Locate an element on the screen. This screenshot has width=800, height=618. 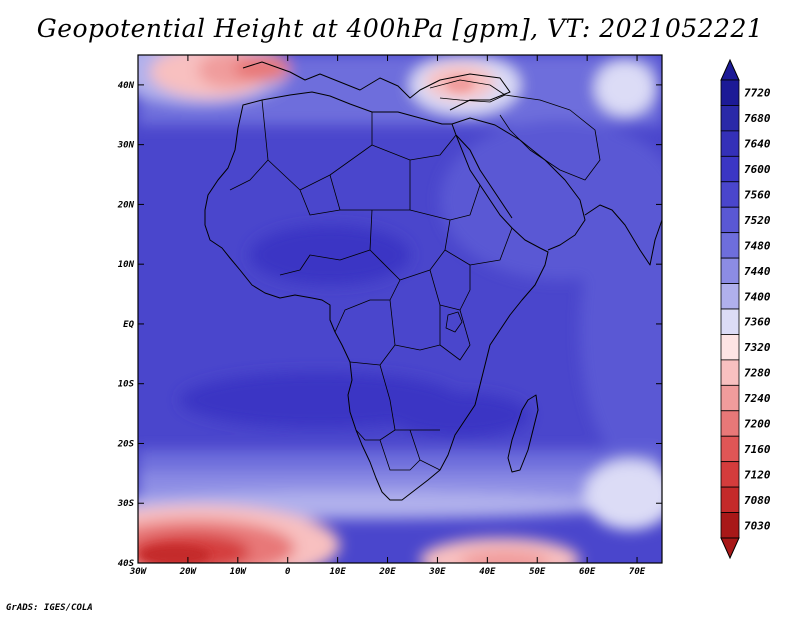
lon-tick-label: 30W is located at coordinates (138, 572).